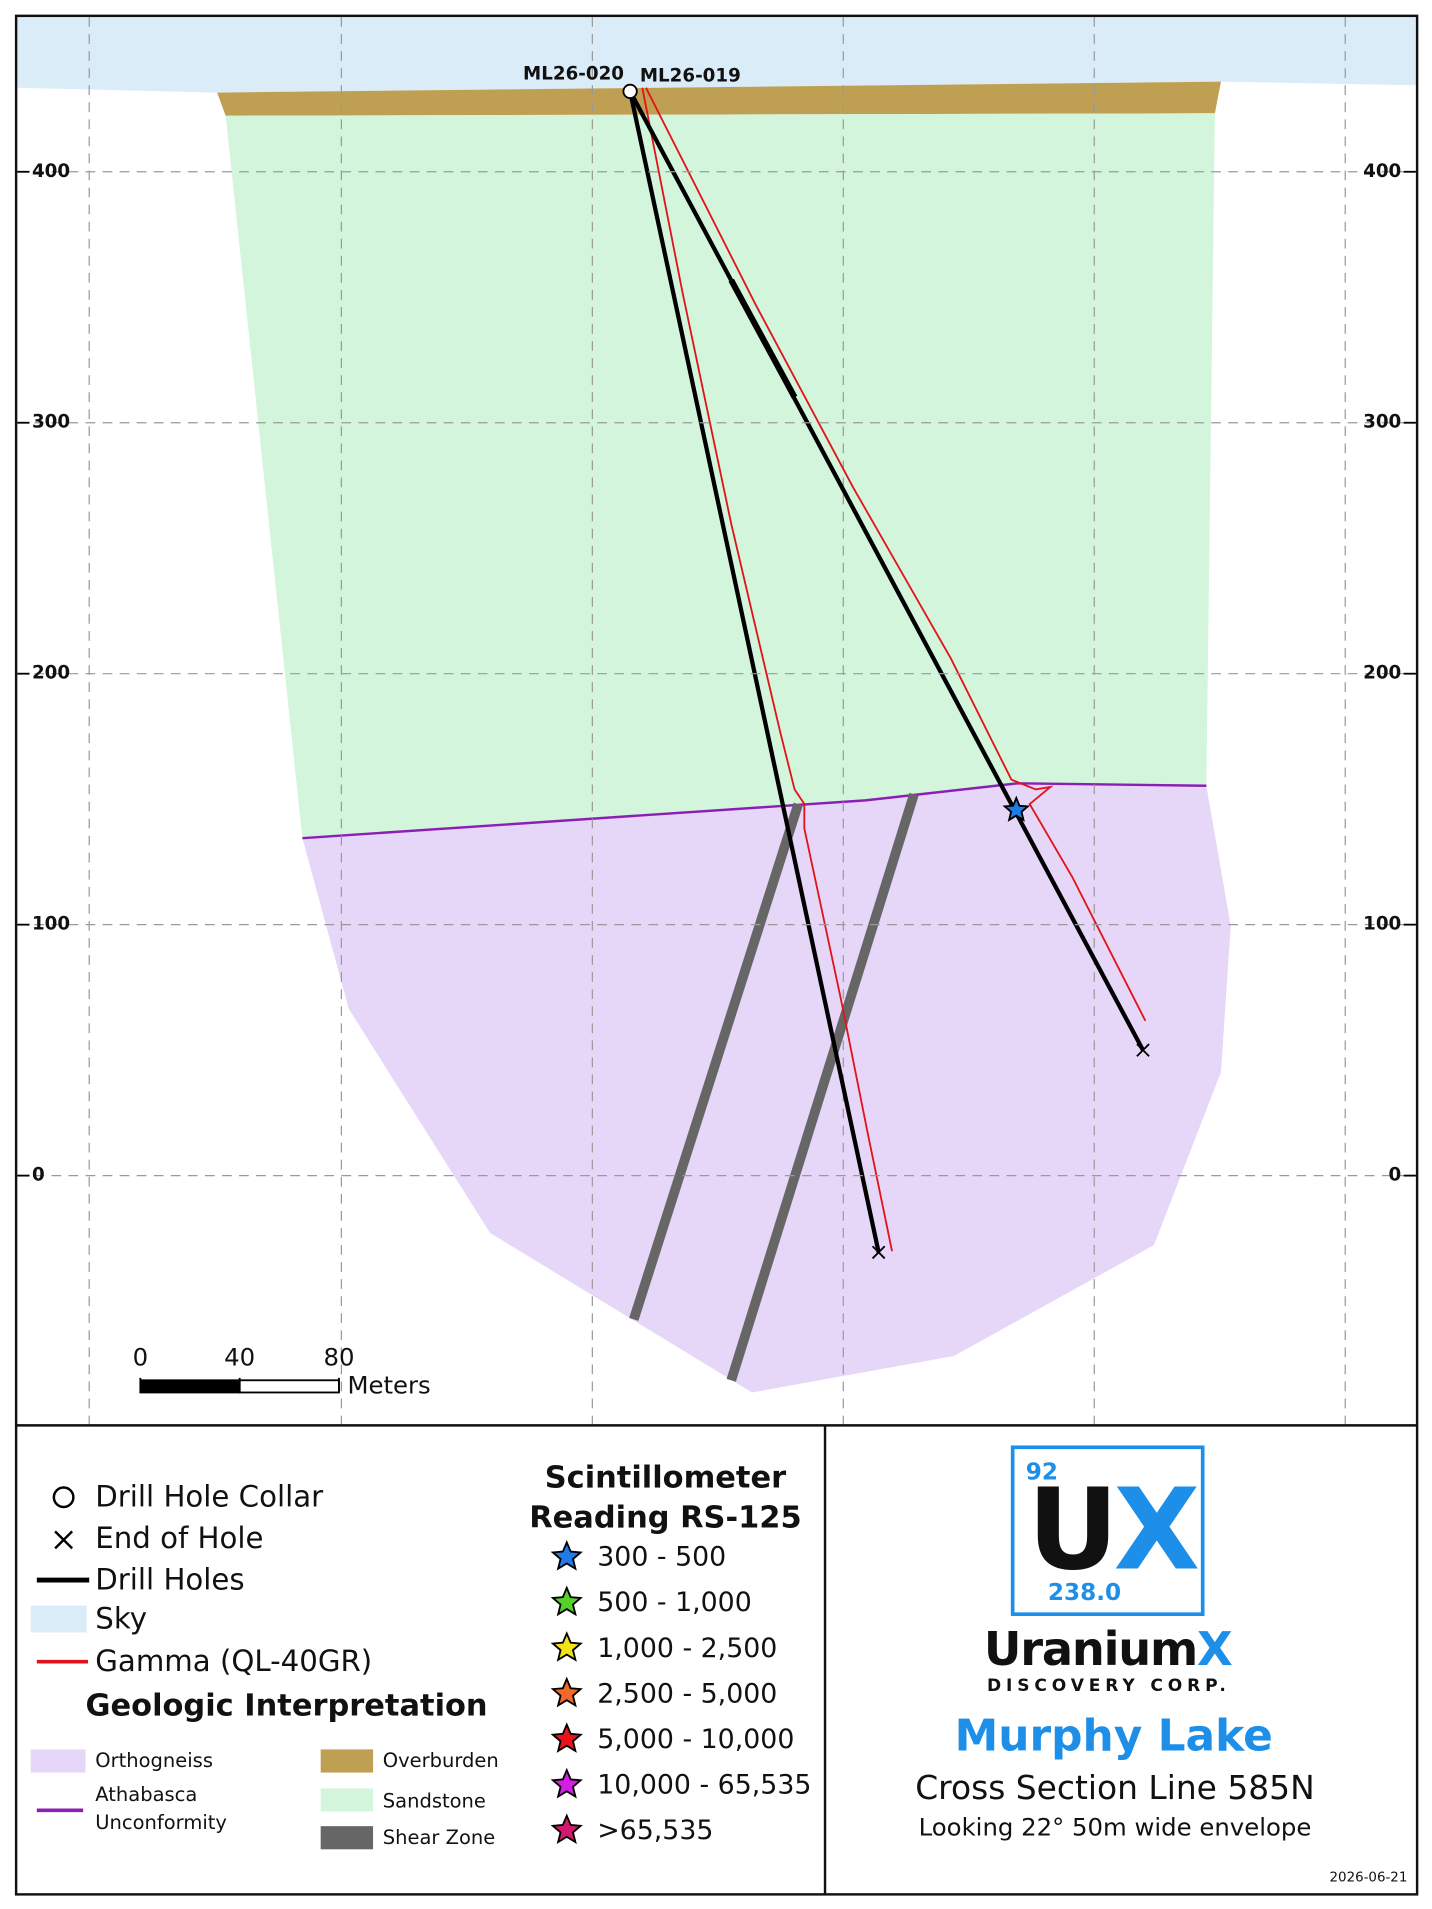 The width and height of the screenshot is (1432, 1909). Describe the element at coordinates (441, 1760) in the screenshot. I see `legend-label: Overburden` at that location.